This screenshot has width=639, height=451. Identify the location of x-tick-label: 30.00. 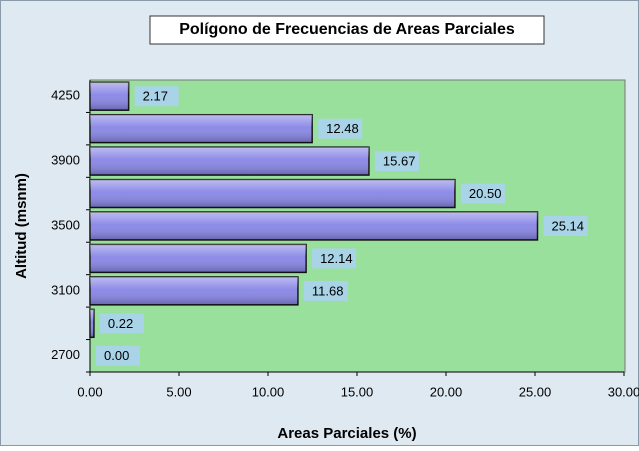
(623, 391).